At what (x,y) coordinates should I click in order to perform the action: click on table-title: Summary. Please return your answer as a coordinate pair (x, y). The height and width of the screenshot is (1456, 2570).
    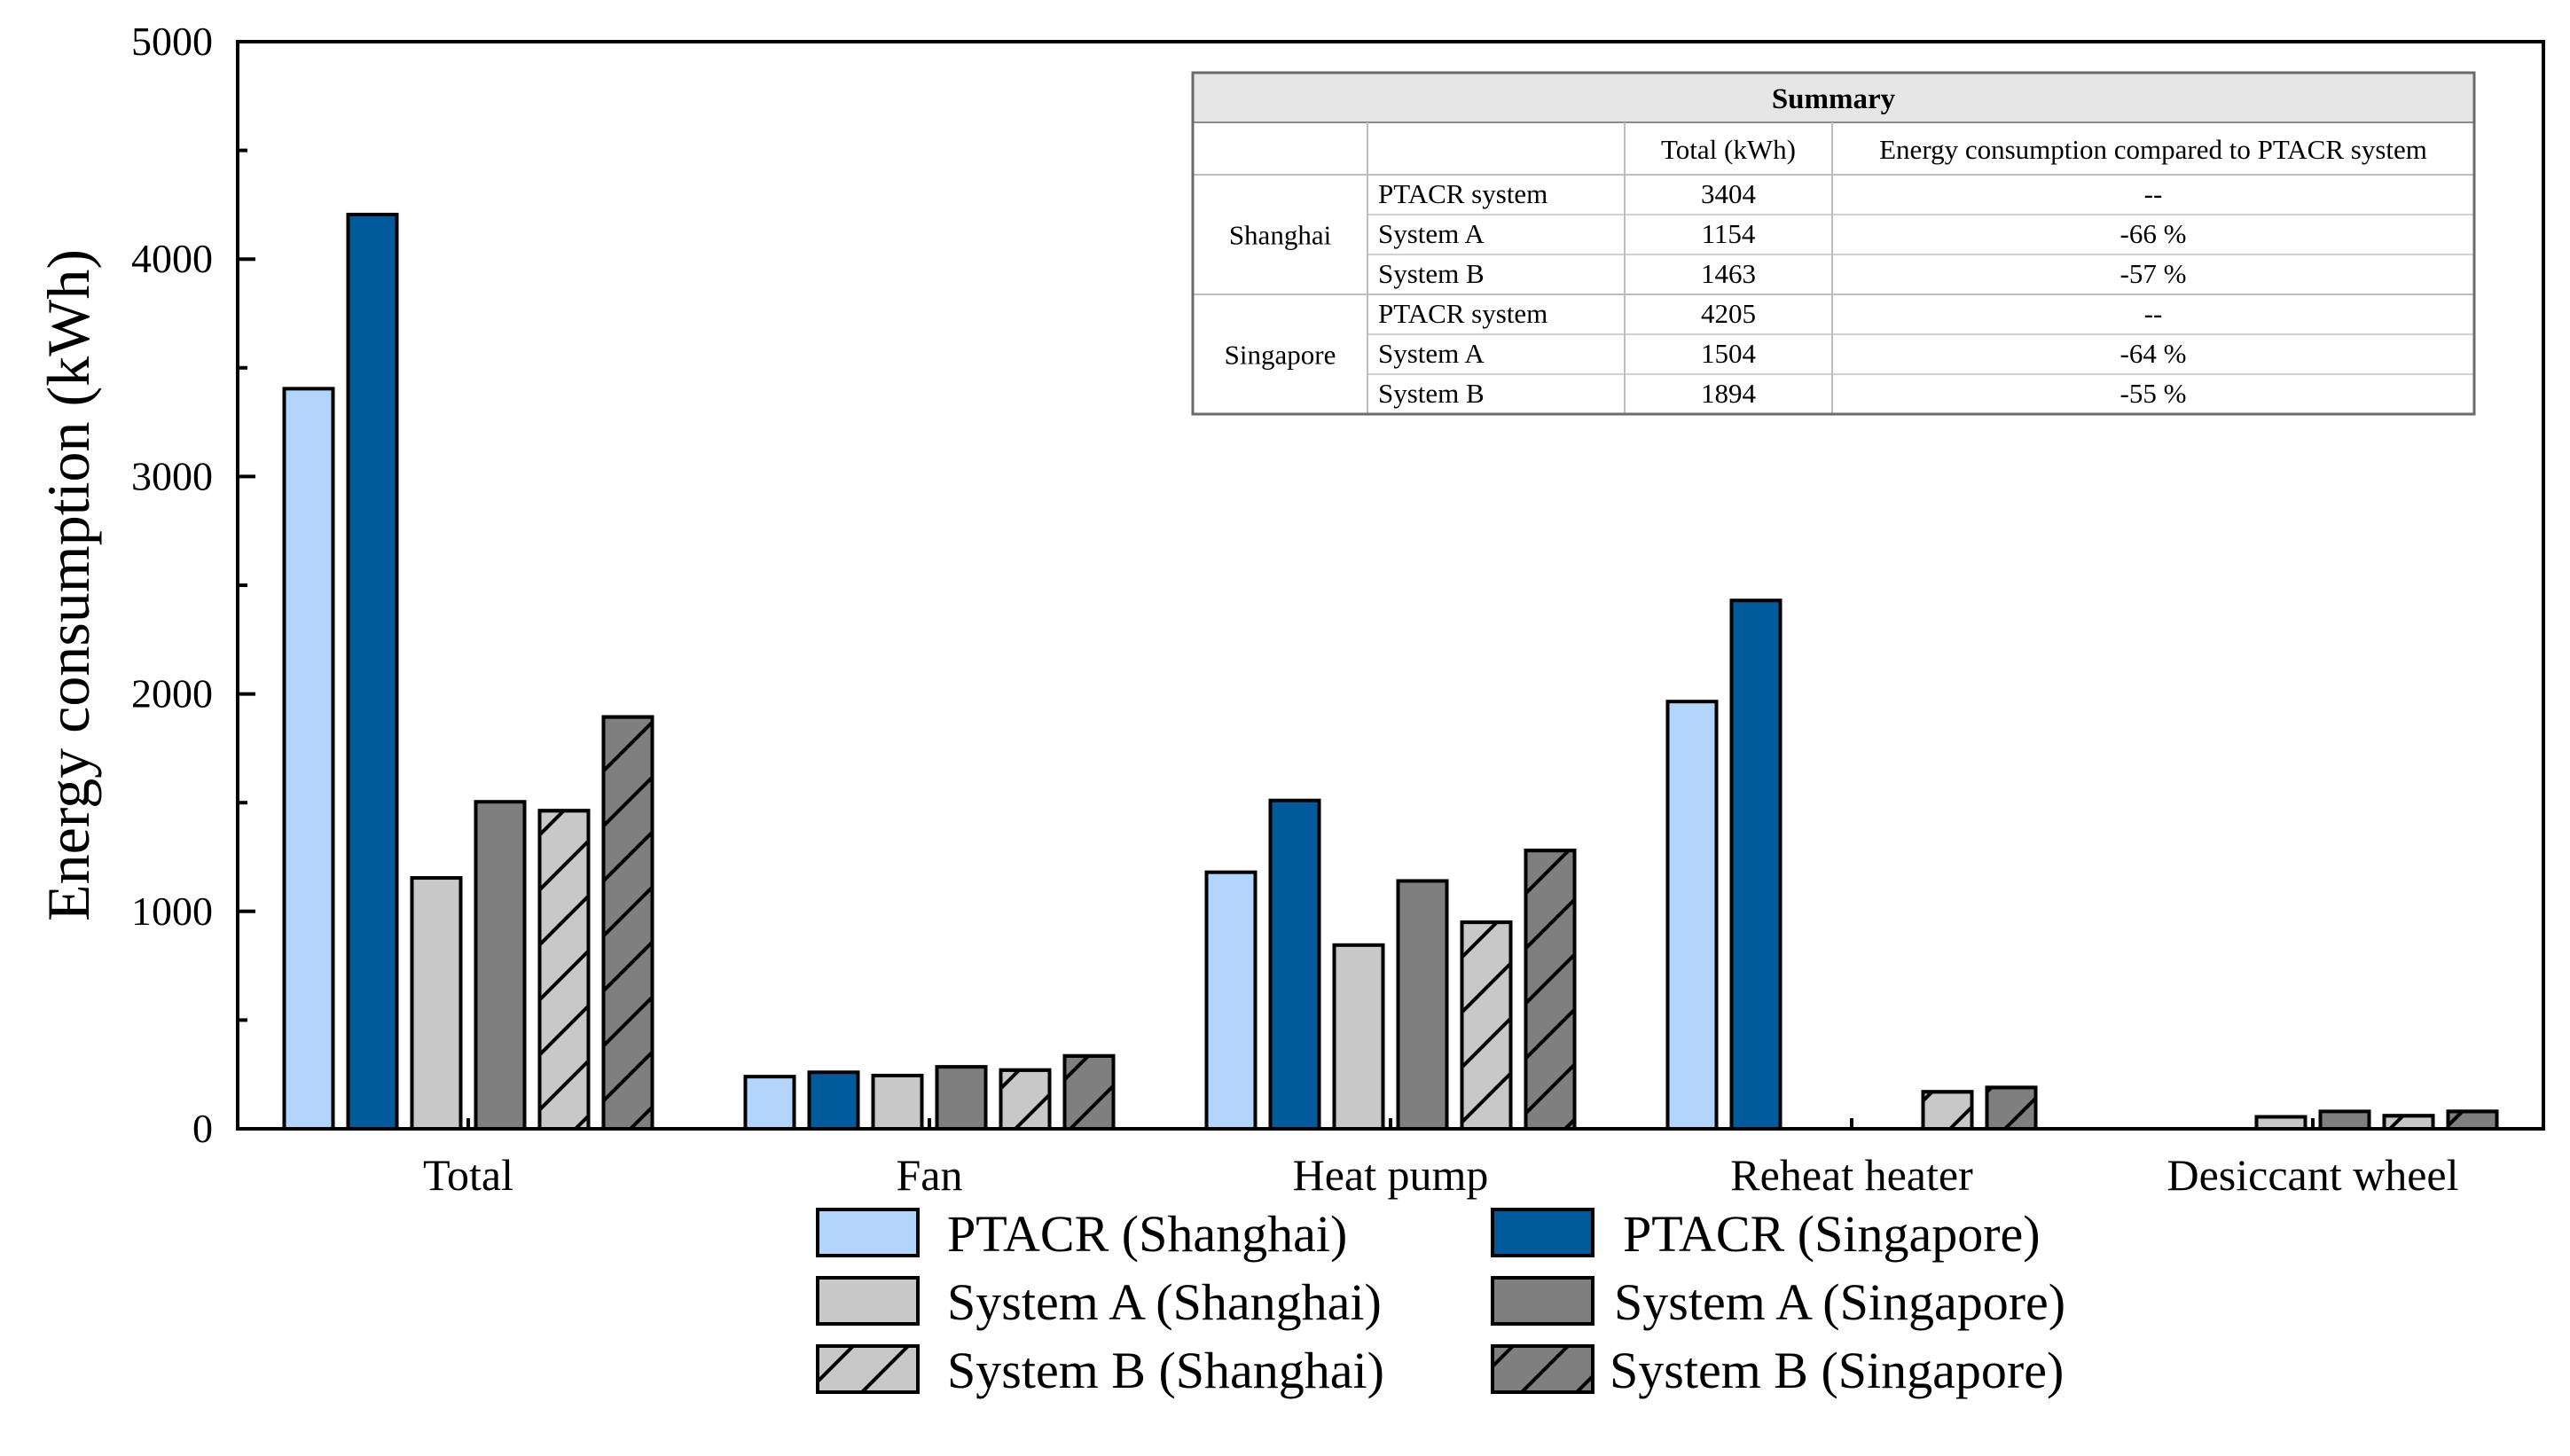
    Looking at the image, I should click on (1834, 99).